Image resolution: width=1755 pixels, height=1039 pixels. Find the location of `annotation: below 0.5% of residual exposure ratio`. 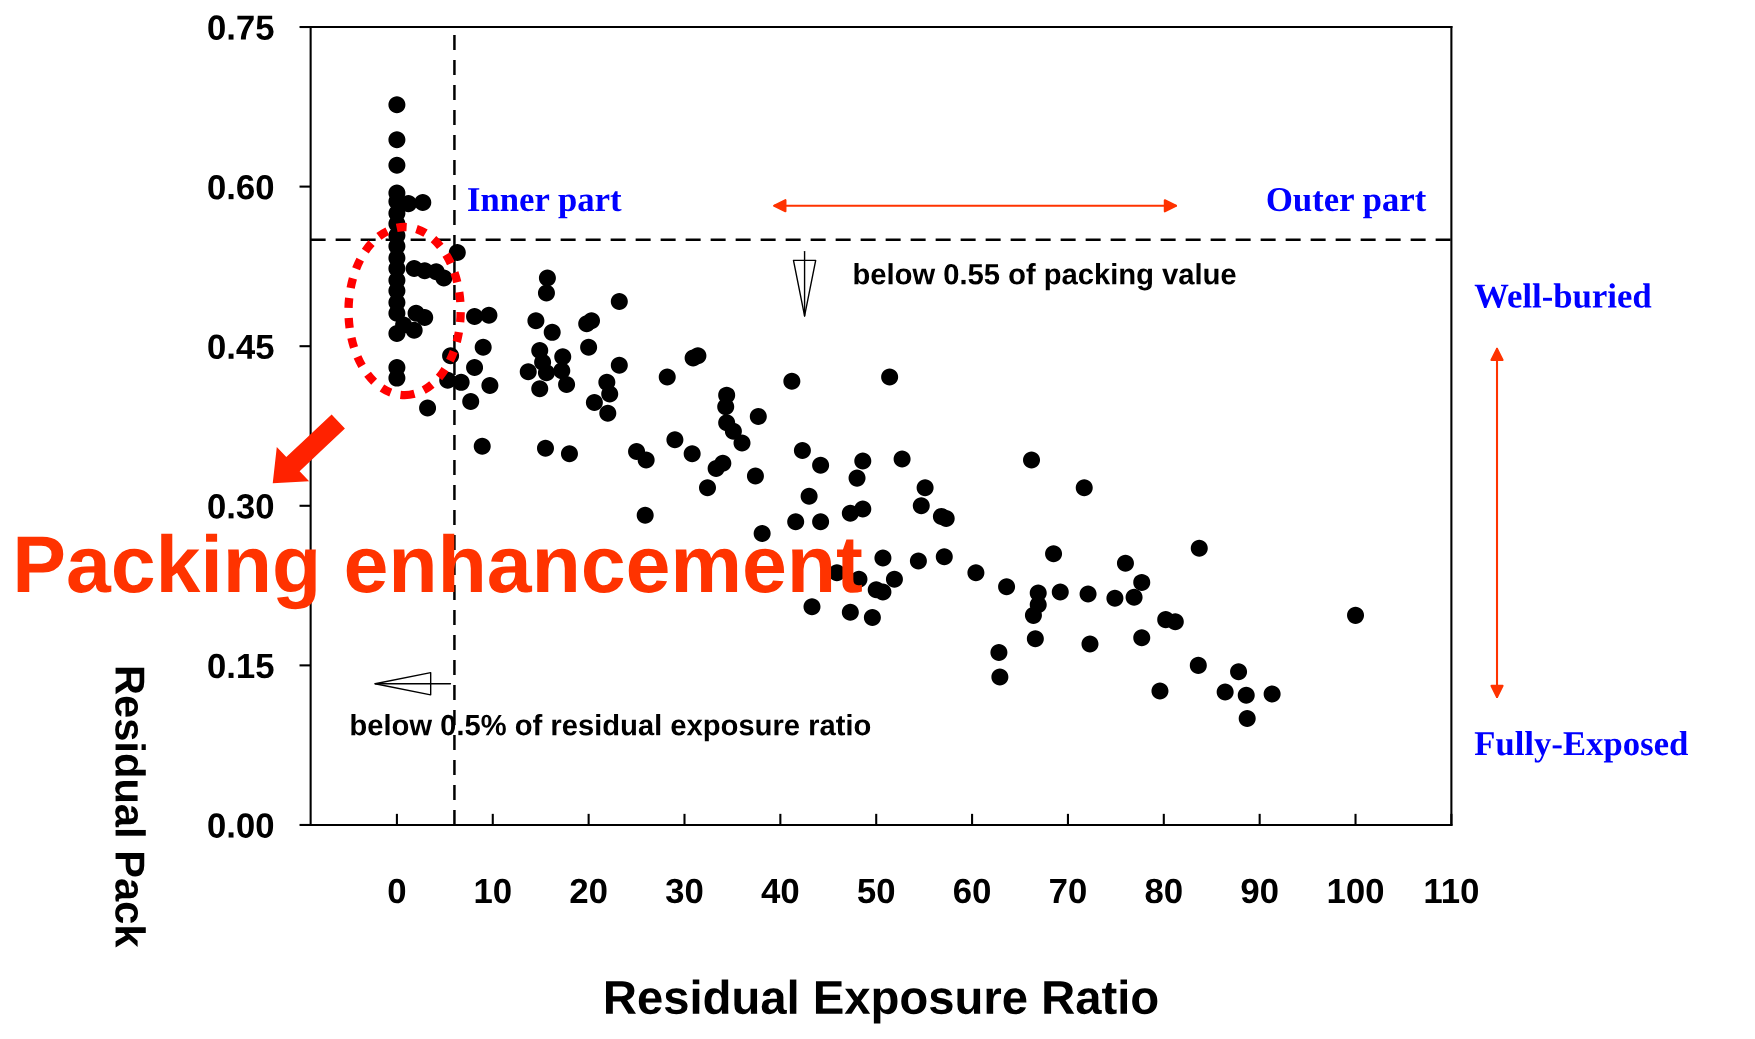

annotation: below 0.5% of residual exposure ratio is located at coordinates (611, 728).